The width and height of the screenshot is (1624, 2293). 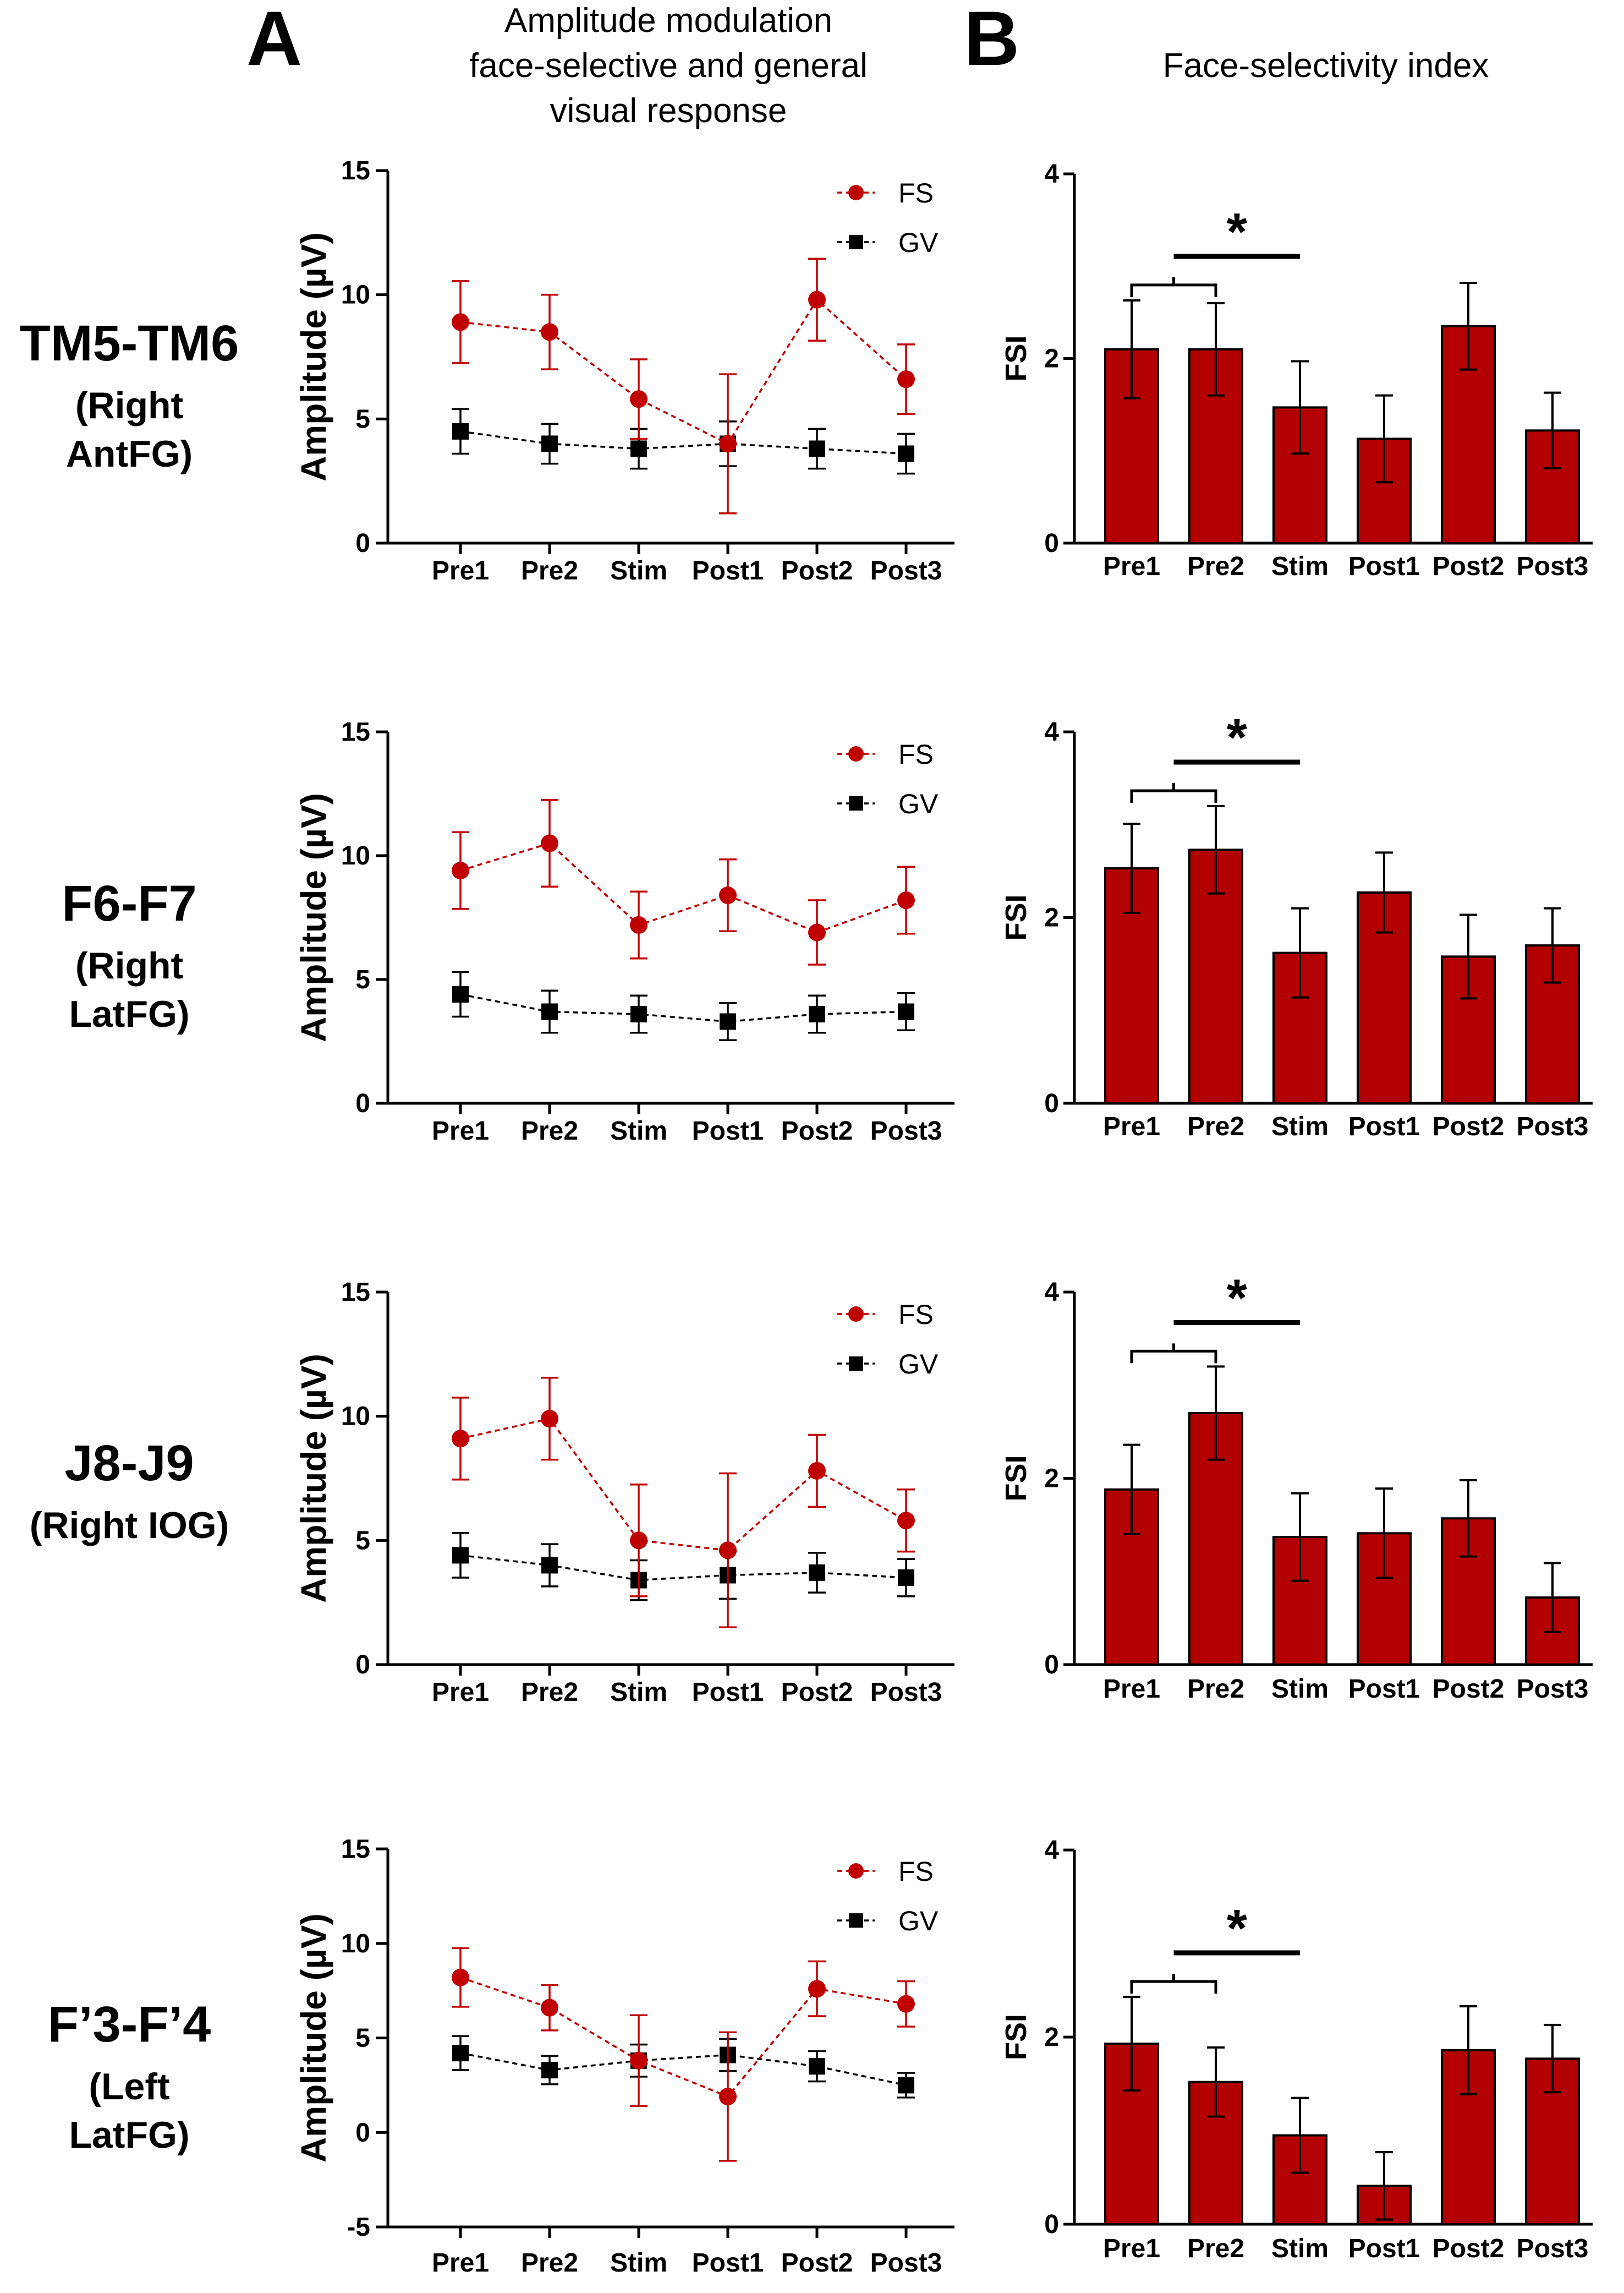 What do you see at coordinates (1237, 1298) in the screenshot?
I see `significance-star: *` at bounding box center [1237, 1298].